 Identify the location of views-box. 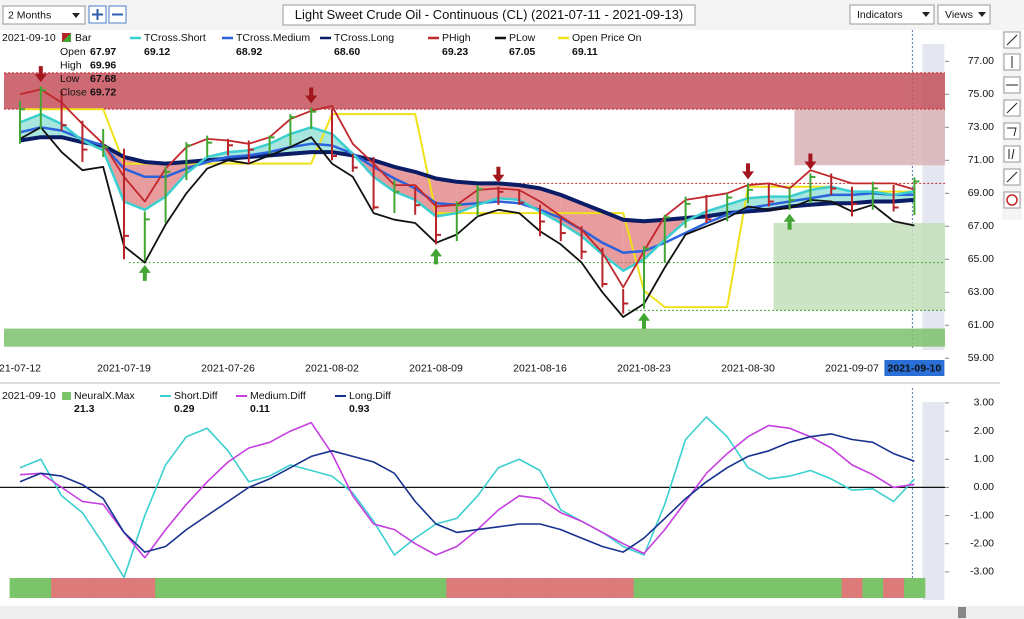
(964, 14).